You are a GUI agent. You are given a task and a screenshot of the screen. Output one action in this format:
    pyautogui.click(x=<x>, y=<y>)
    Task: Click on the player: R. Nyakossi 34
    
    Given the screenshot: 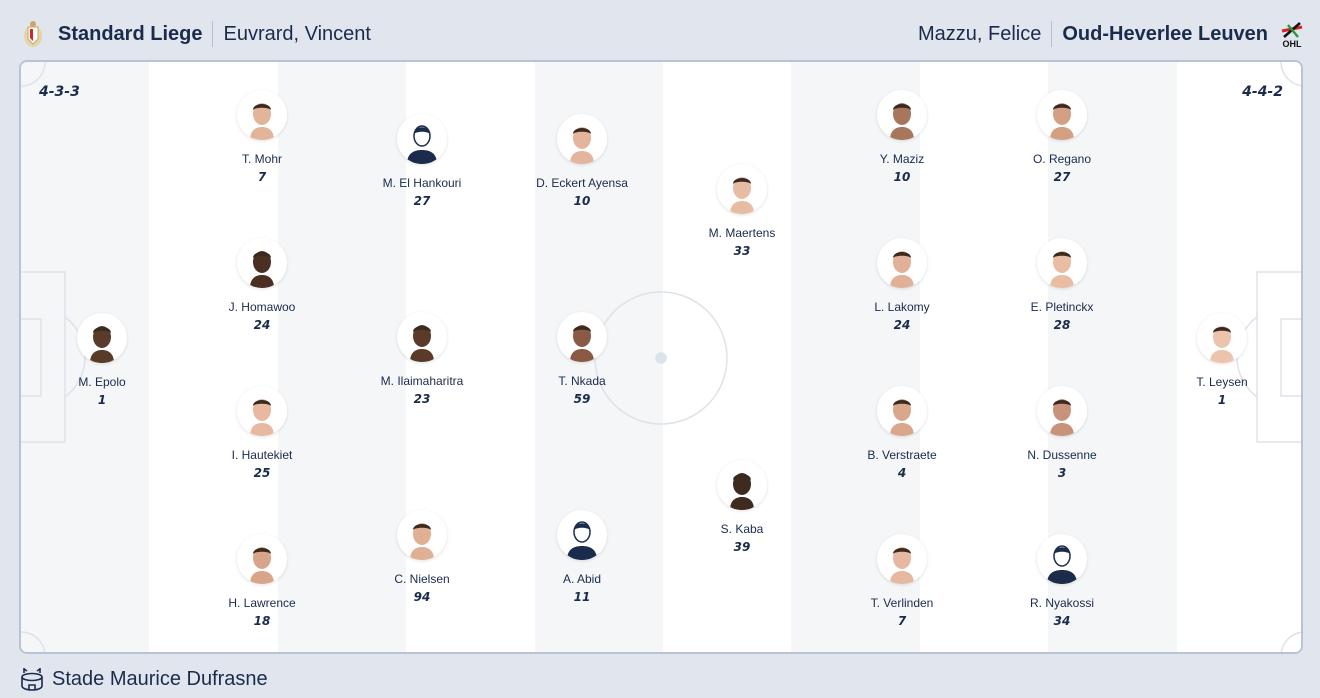 What is the action you would take?
    pyautogui.click(x=1062, y=581)
    